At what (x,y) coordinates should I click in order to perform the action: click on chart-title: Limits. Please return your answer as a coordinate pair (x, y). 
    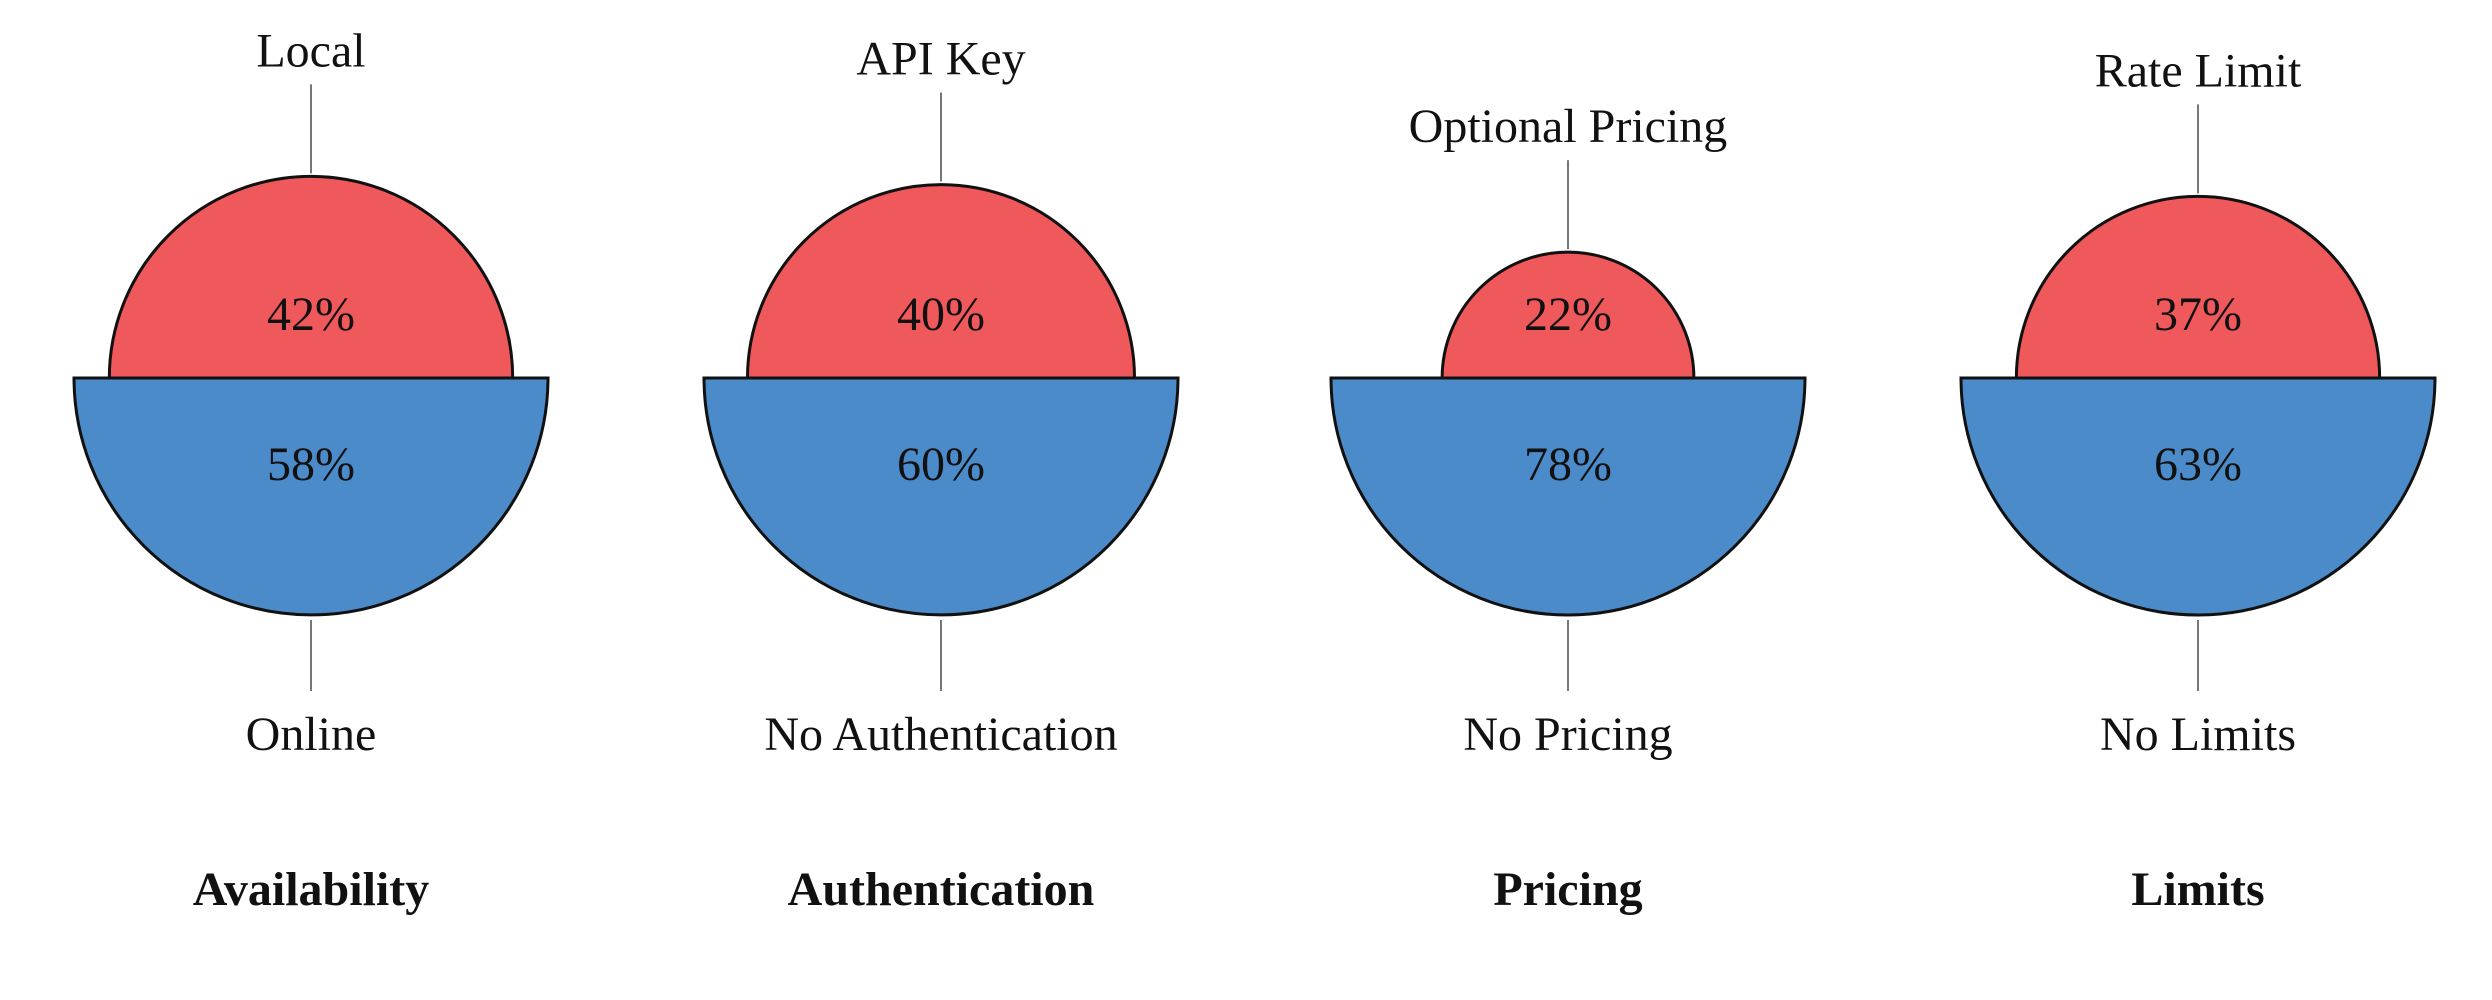
    Looking at the image, I should click on (2197, 889).